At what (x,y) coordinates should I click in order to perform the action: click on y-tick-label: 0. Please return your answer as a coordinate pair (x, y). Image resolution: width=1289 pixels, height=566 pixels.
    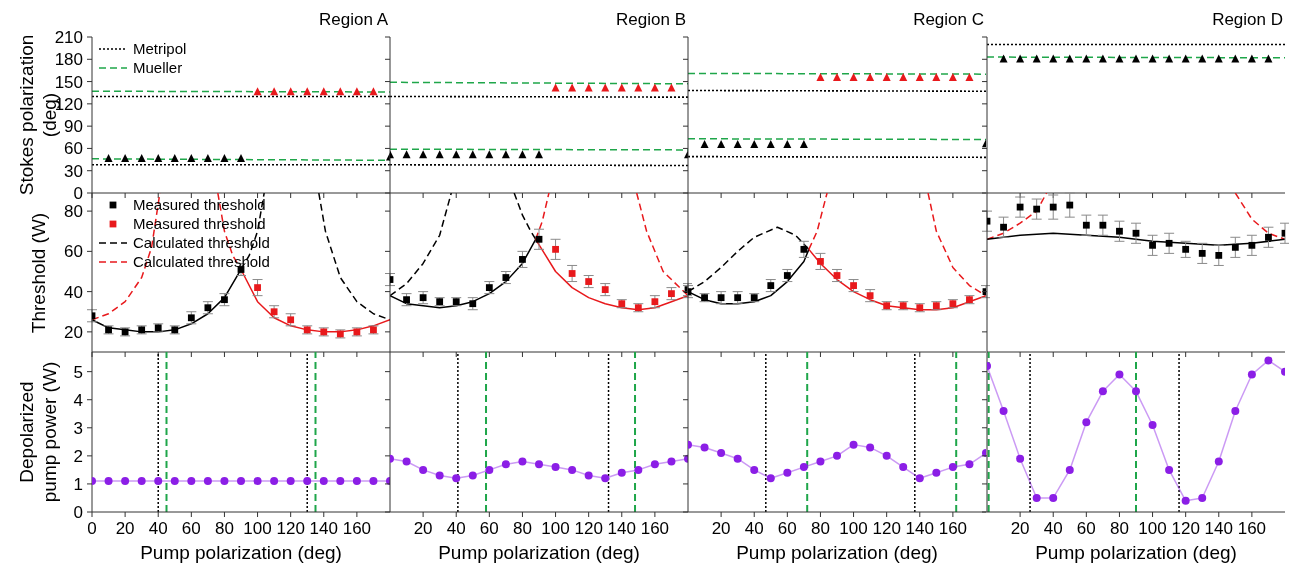
    Looking at the image, I should click on (78, 193).